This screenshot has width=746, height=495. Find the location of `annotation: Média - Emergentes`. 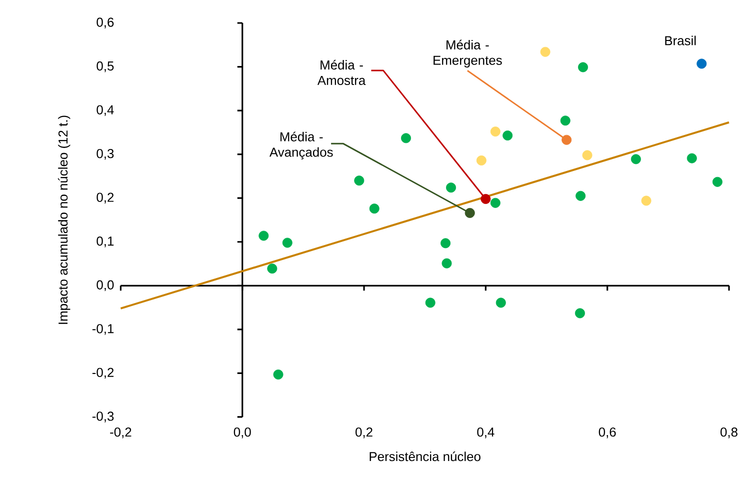

annotation: Média - Emergentes is located at coordinates (468, 54).